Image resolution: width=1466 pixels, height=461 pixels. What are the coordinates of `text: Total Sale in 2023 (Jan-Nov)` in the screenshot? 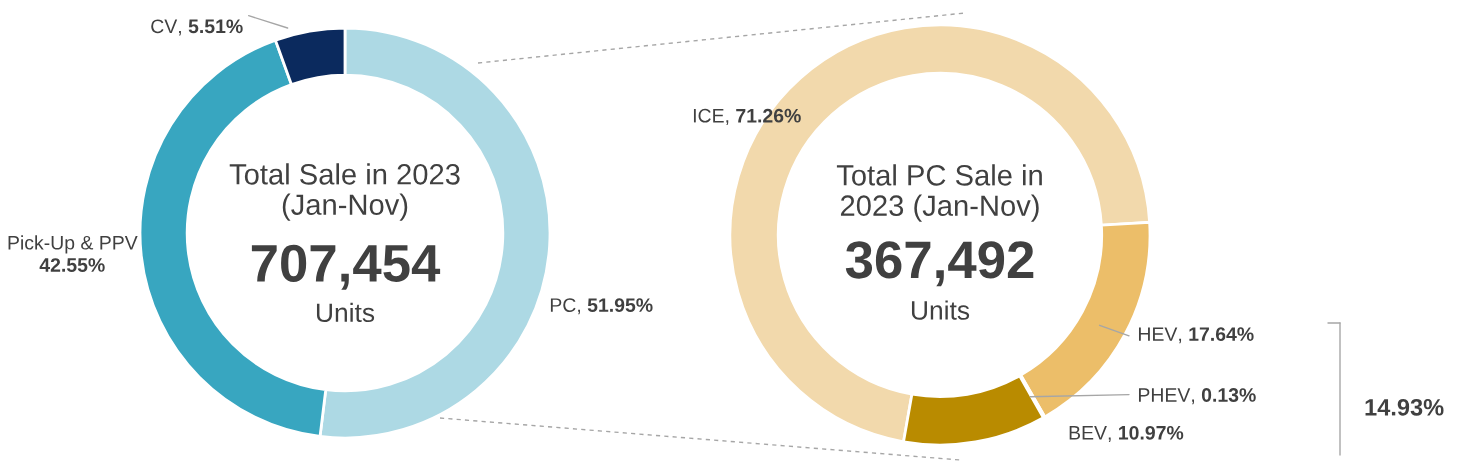 It's located at (344, 192).